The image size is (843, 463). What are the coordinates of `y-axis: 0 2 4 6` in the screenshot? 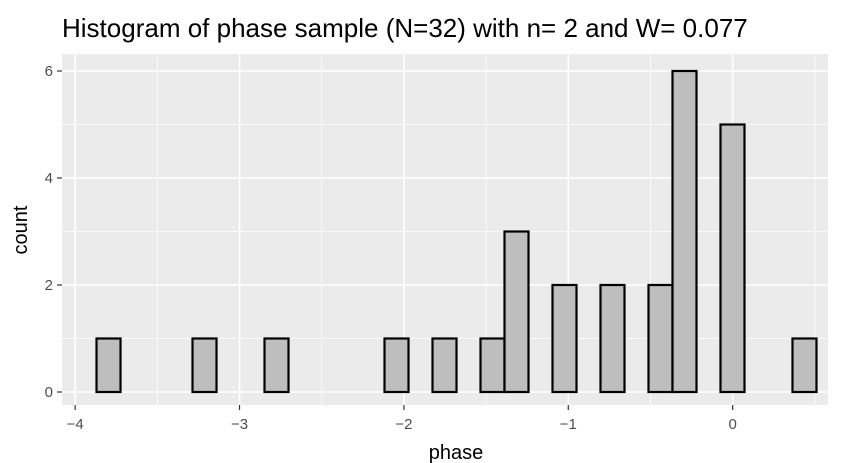 It's located at (53, 232).